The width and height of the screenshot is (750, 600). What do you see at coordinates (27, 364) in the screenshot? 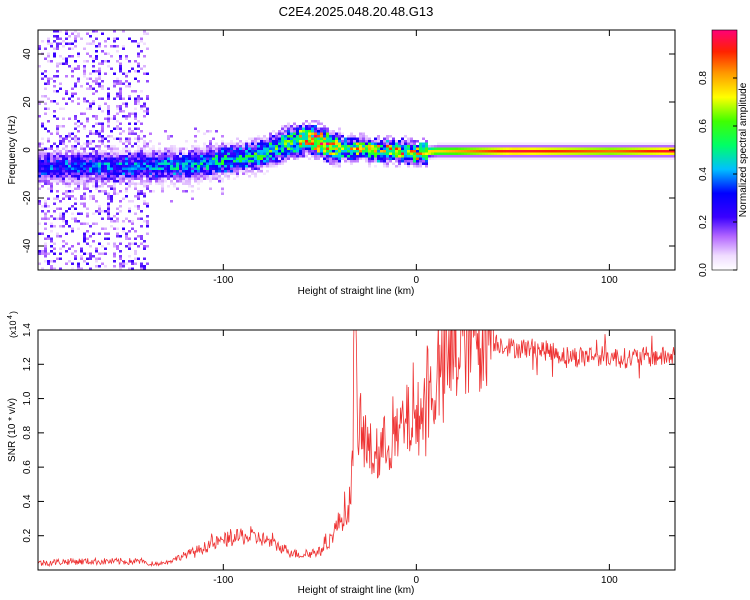
I see `y-tick-label: 1.2` at bounding box center [27, 364].